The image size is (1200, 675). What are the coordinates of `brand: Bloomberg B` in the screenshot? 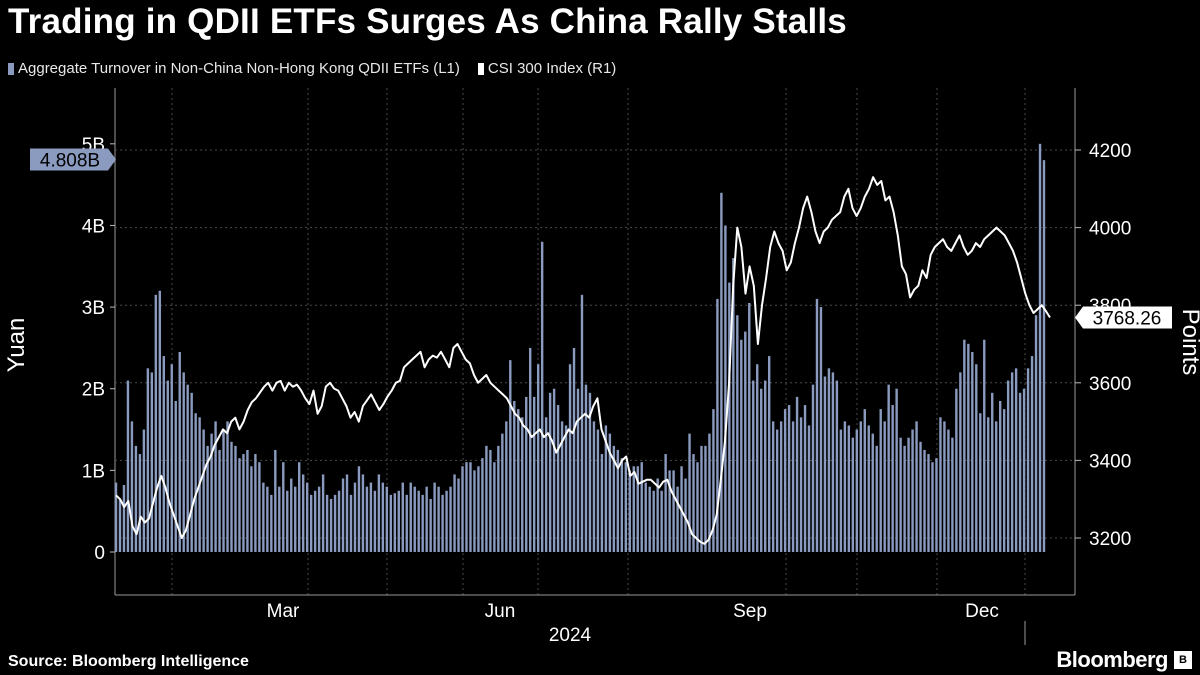 It's located at (1124, 660).